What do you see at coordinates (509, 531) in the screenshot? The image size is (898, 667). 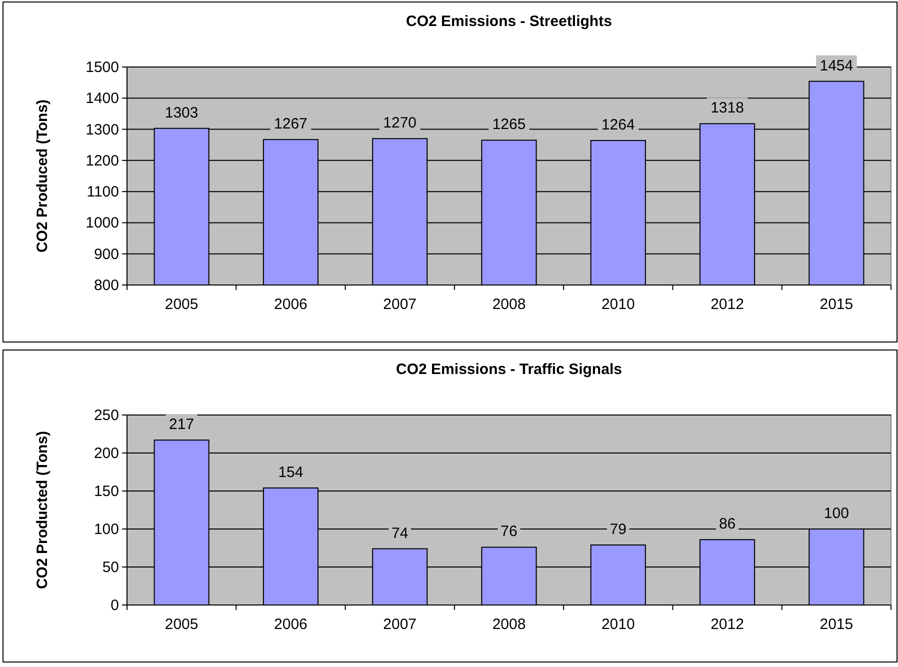 I see `data-label: 76` at bounding box center [509, 531].